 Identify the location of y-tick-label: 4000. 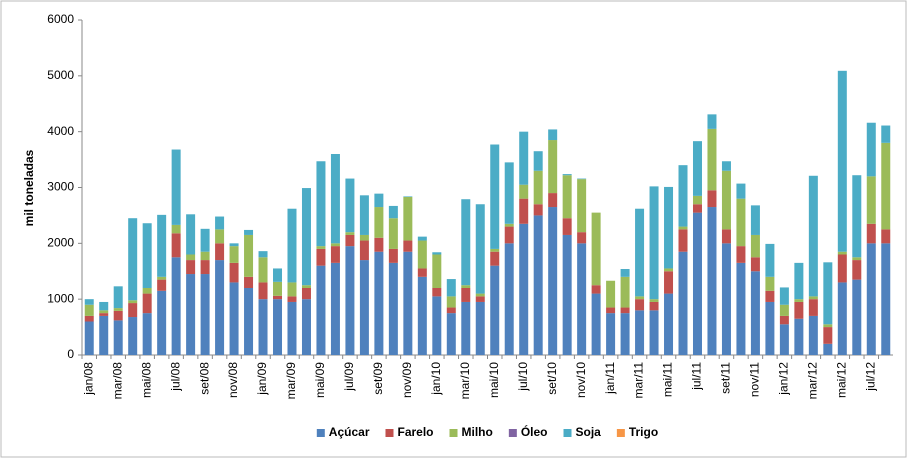
(60, 131).